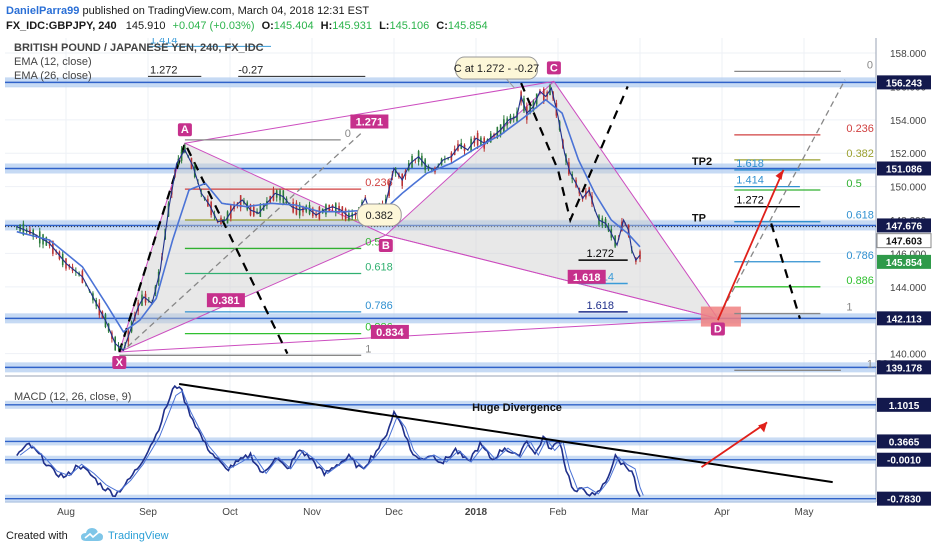  Describe the element at coordinates (908, 54) in the screenshot. I see `y-tick-label: 158.000` at that location.